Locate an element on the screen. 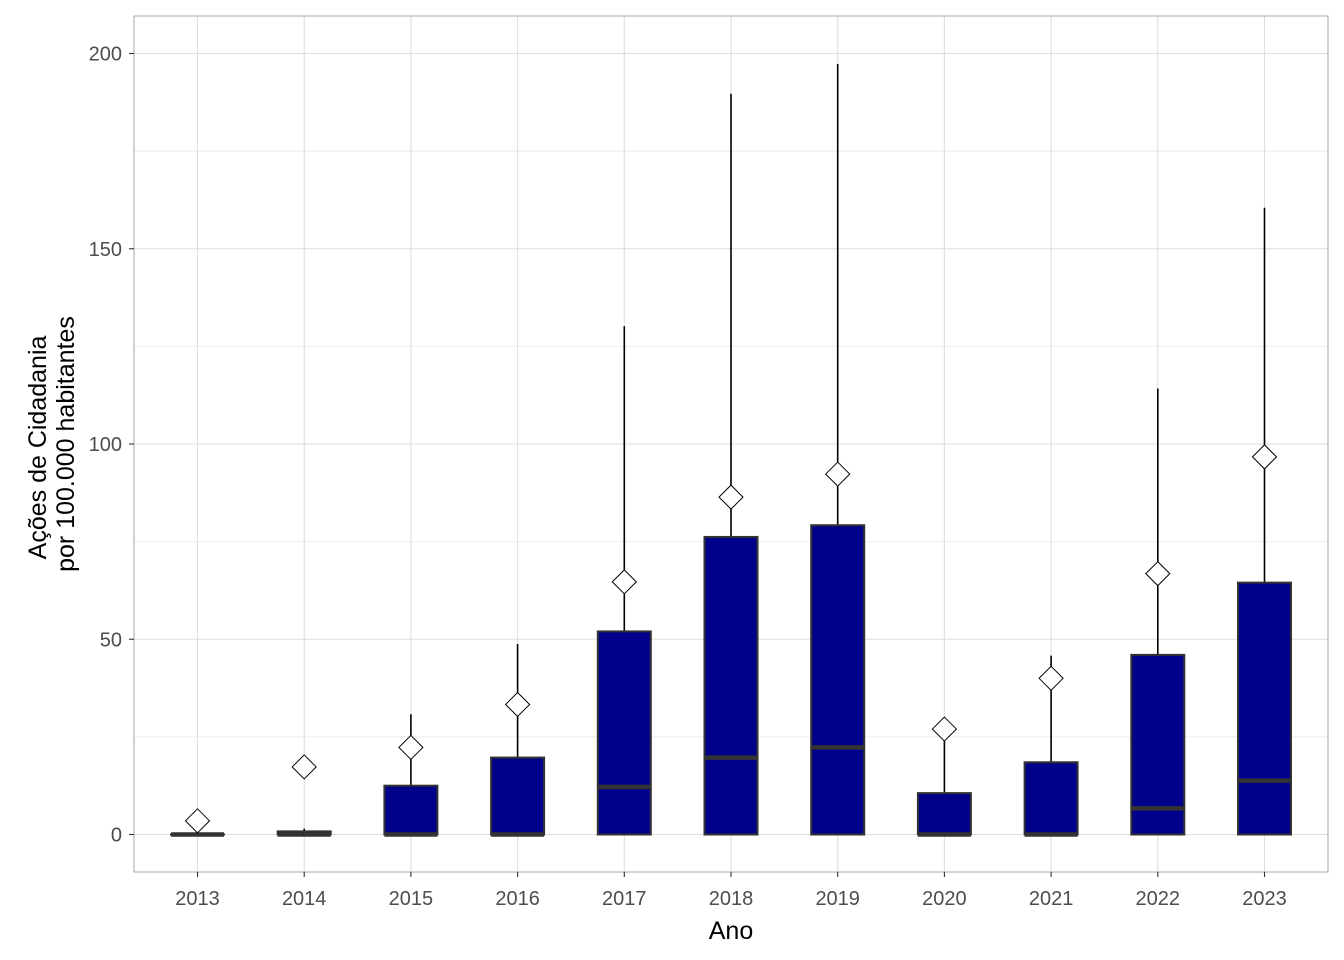  box-2013 is located at coordinates (197, 822).